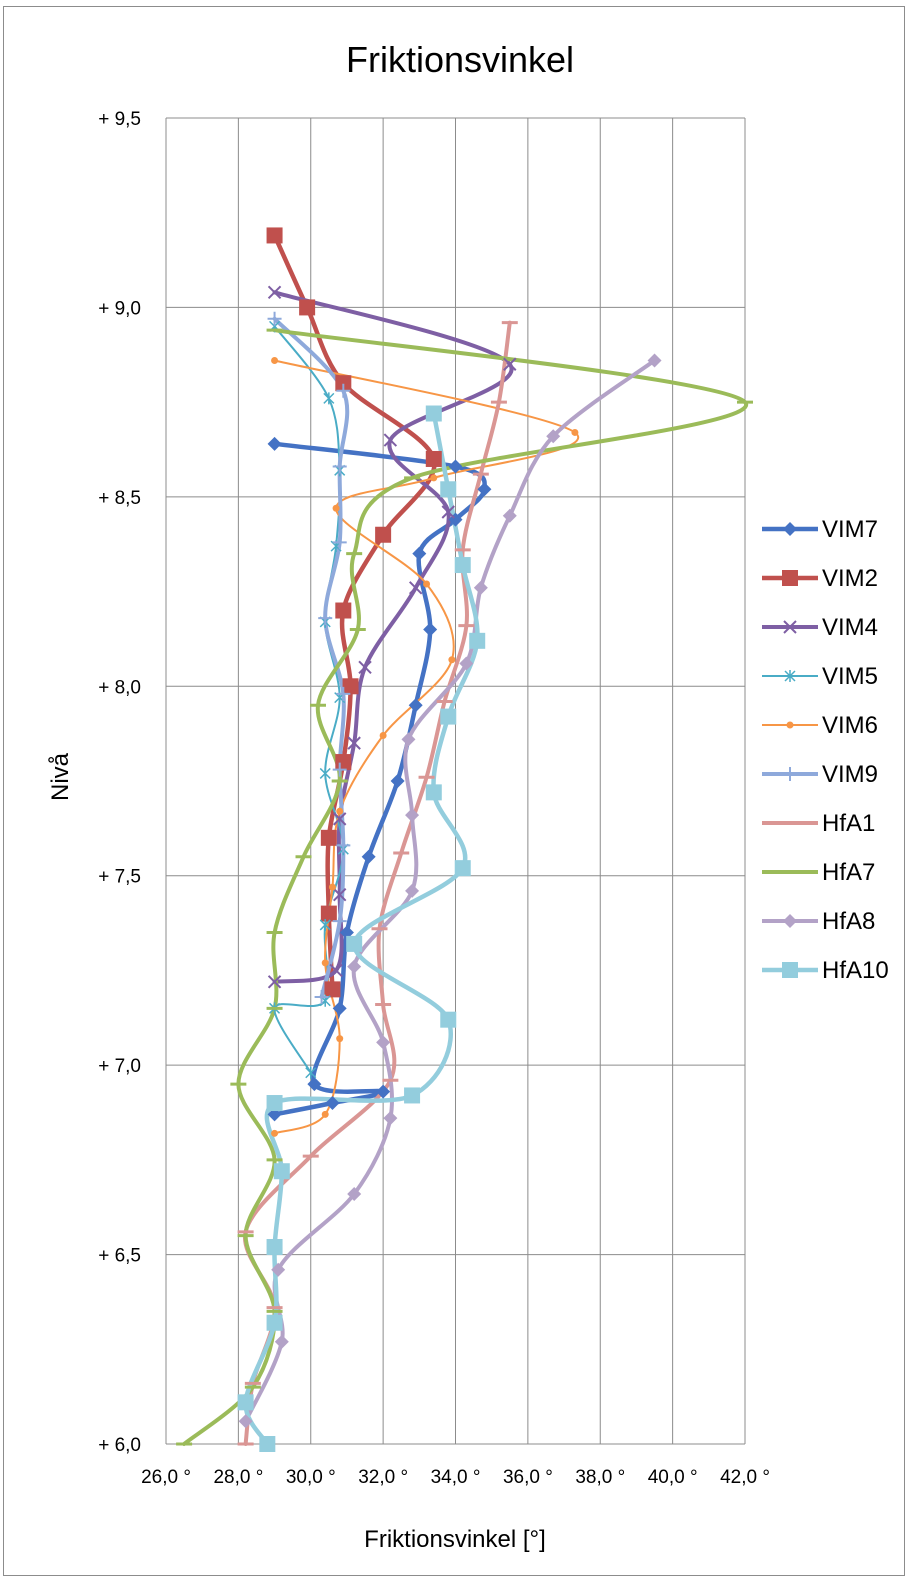 The width and height of the screenshot is (909, 1582). I want to click on x-tick-label: 38,0 °, so click(600, 1477).